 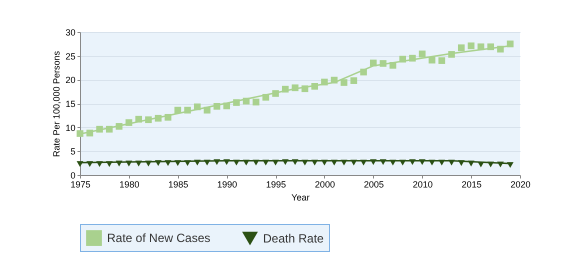 What do you see at coordinates (56, 104) in the screenshot?
I see `y-axis-title: Rate Per 100,000 Persons` at bounding box center [56, 104].